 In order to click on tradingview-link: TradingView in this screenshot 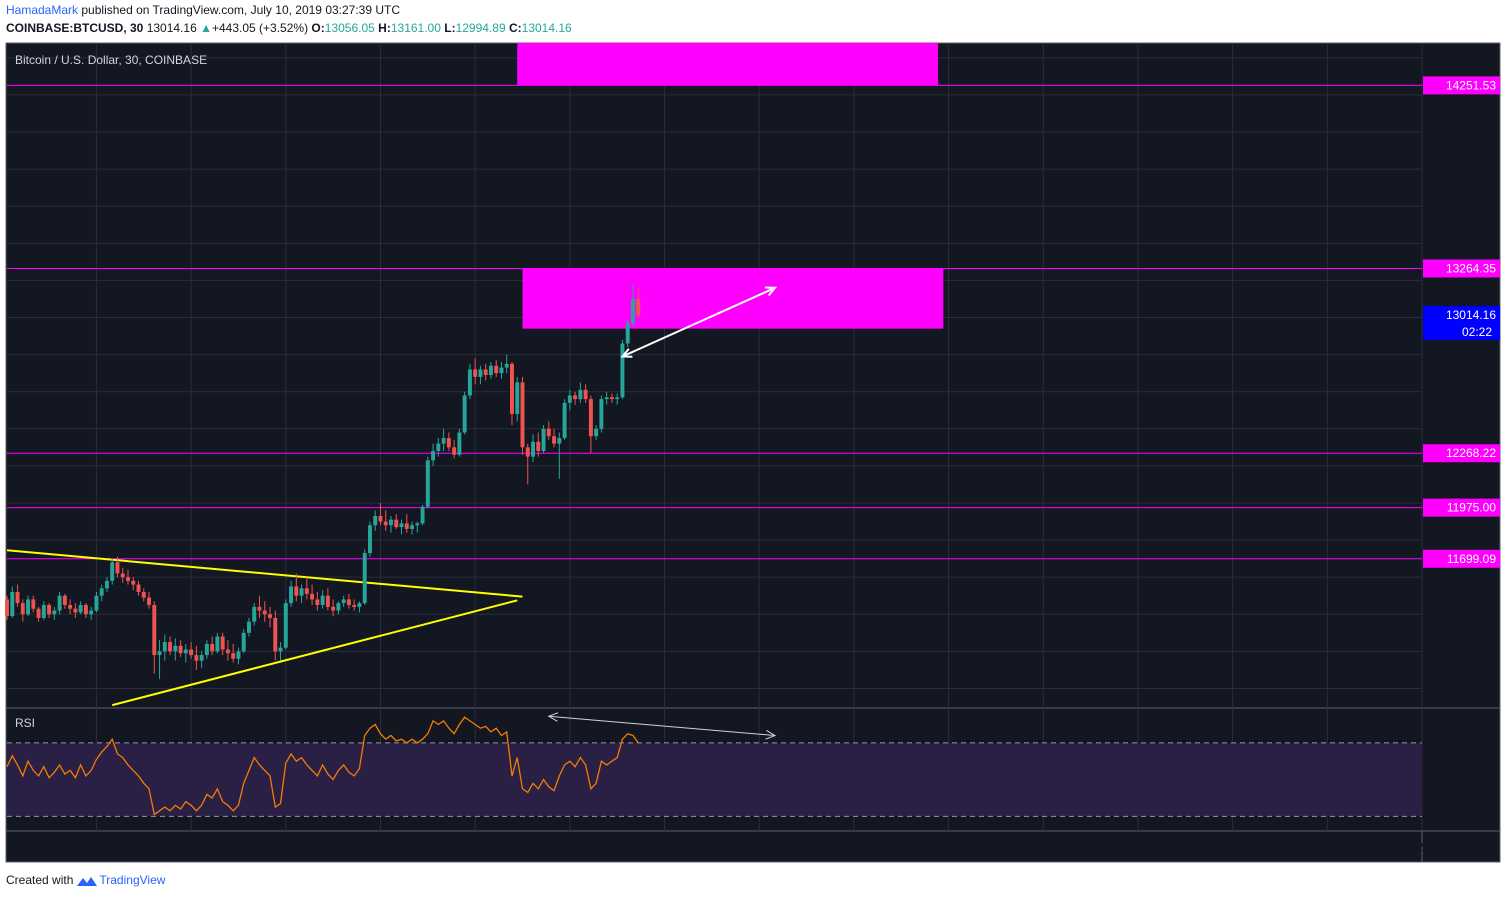, I will do `click(132, 880)`.